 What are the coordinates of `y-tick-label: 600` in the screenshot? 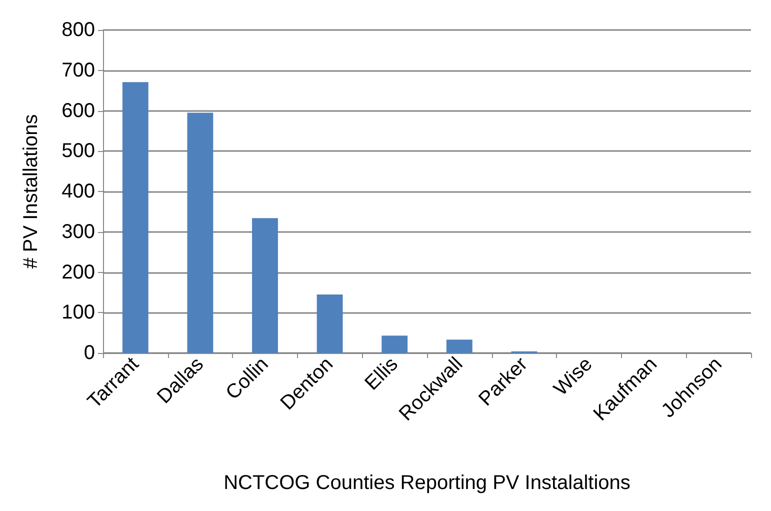 It's located at (78, 111).